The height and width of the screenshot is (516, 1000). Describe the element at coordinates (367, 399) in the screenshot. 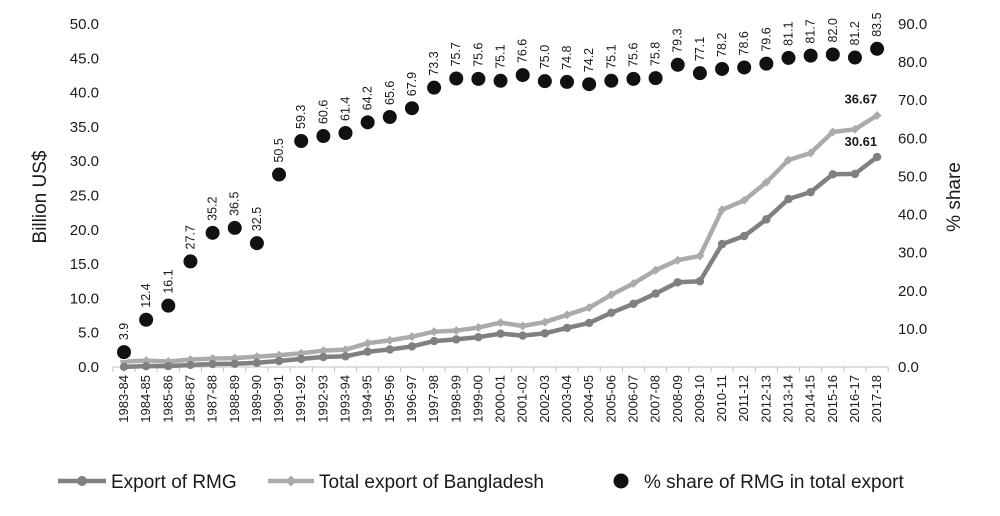

I see `x-tick-label: 1994-95` at that location.